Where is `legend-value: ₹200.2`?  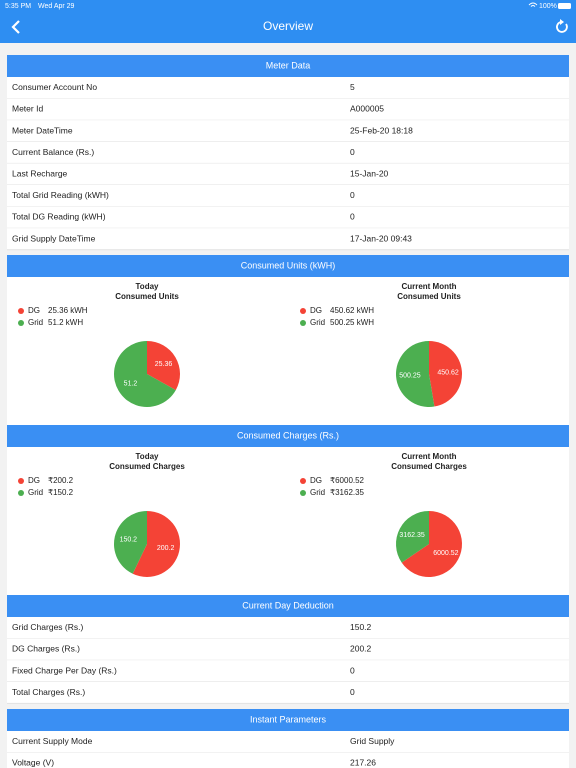 legend-value: ₹200.2 is located at coordinates (61, 480).